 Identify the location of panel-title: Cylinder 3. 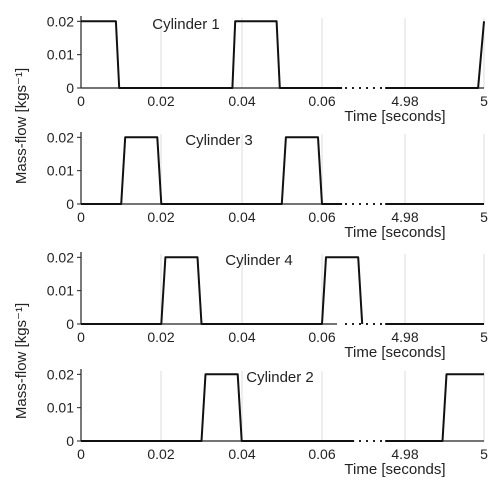
(219, 140).